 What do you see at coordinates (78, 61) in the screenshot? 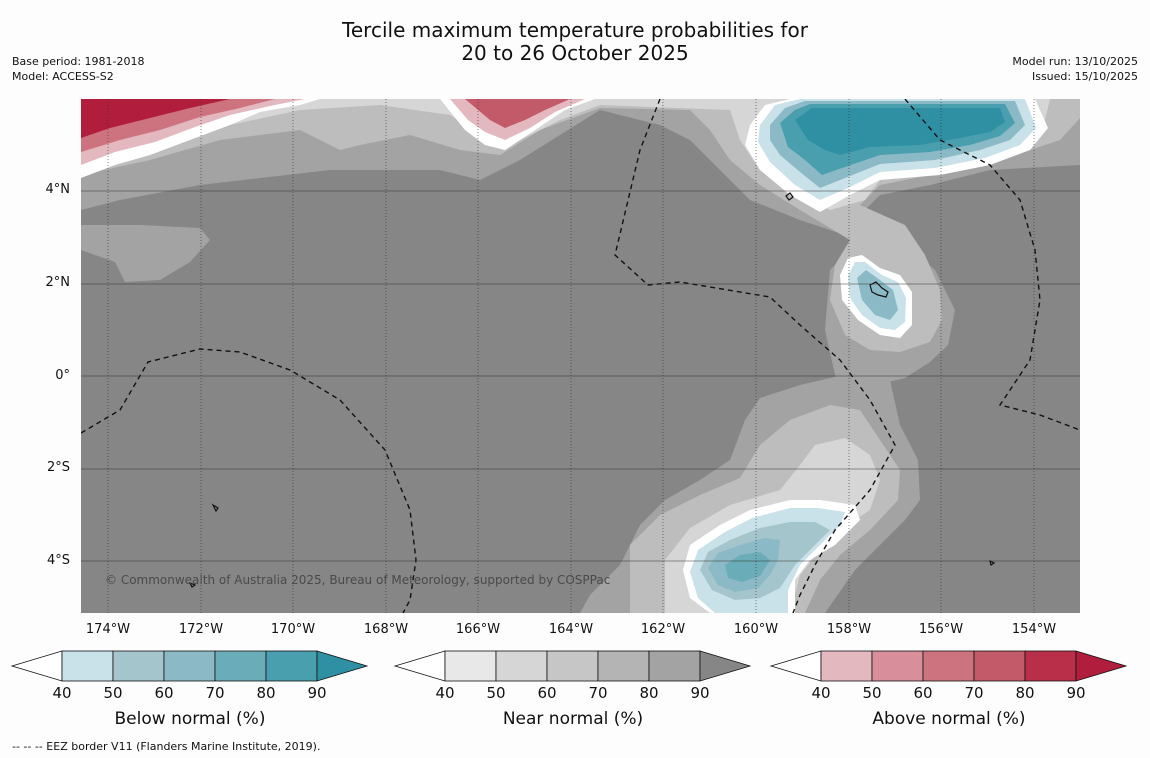
I see `base-period-text: Base period: 1981-2018` at bounding box center [78, 61].